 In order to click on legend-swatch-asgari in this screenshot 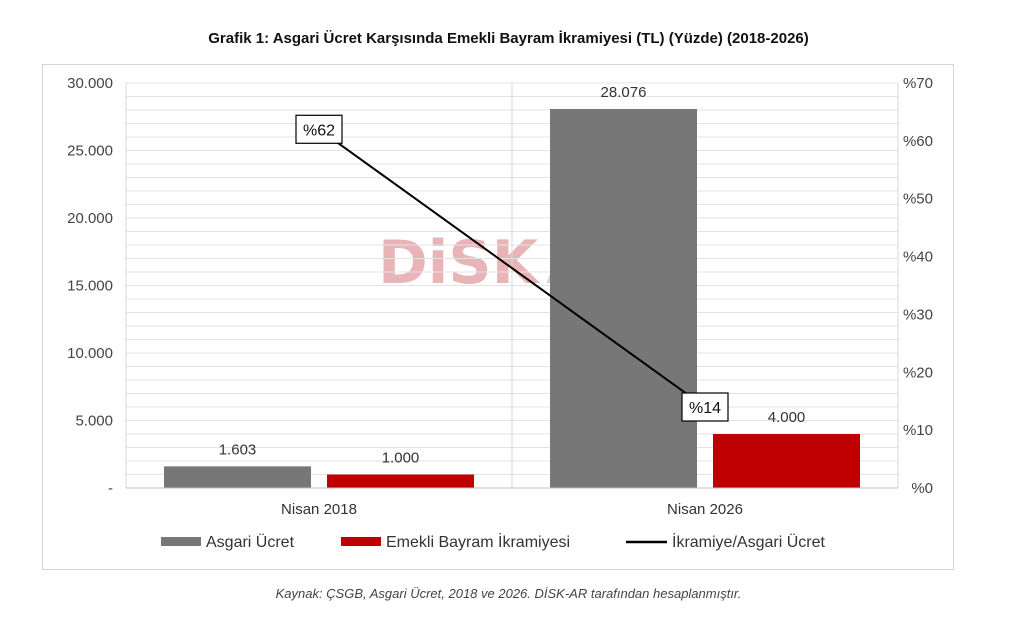, I will do `click(181, 541)`.